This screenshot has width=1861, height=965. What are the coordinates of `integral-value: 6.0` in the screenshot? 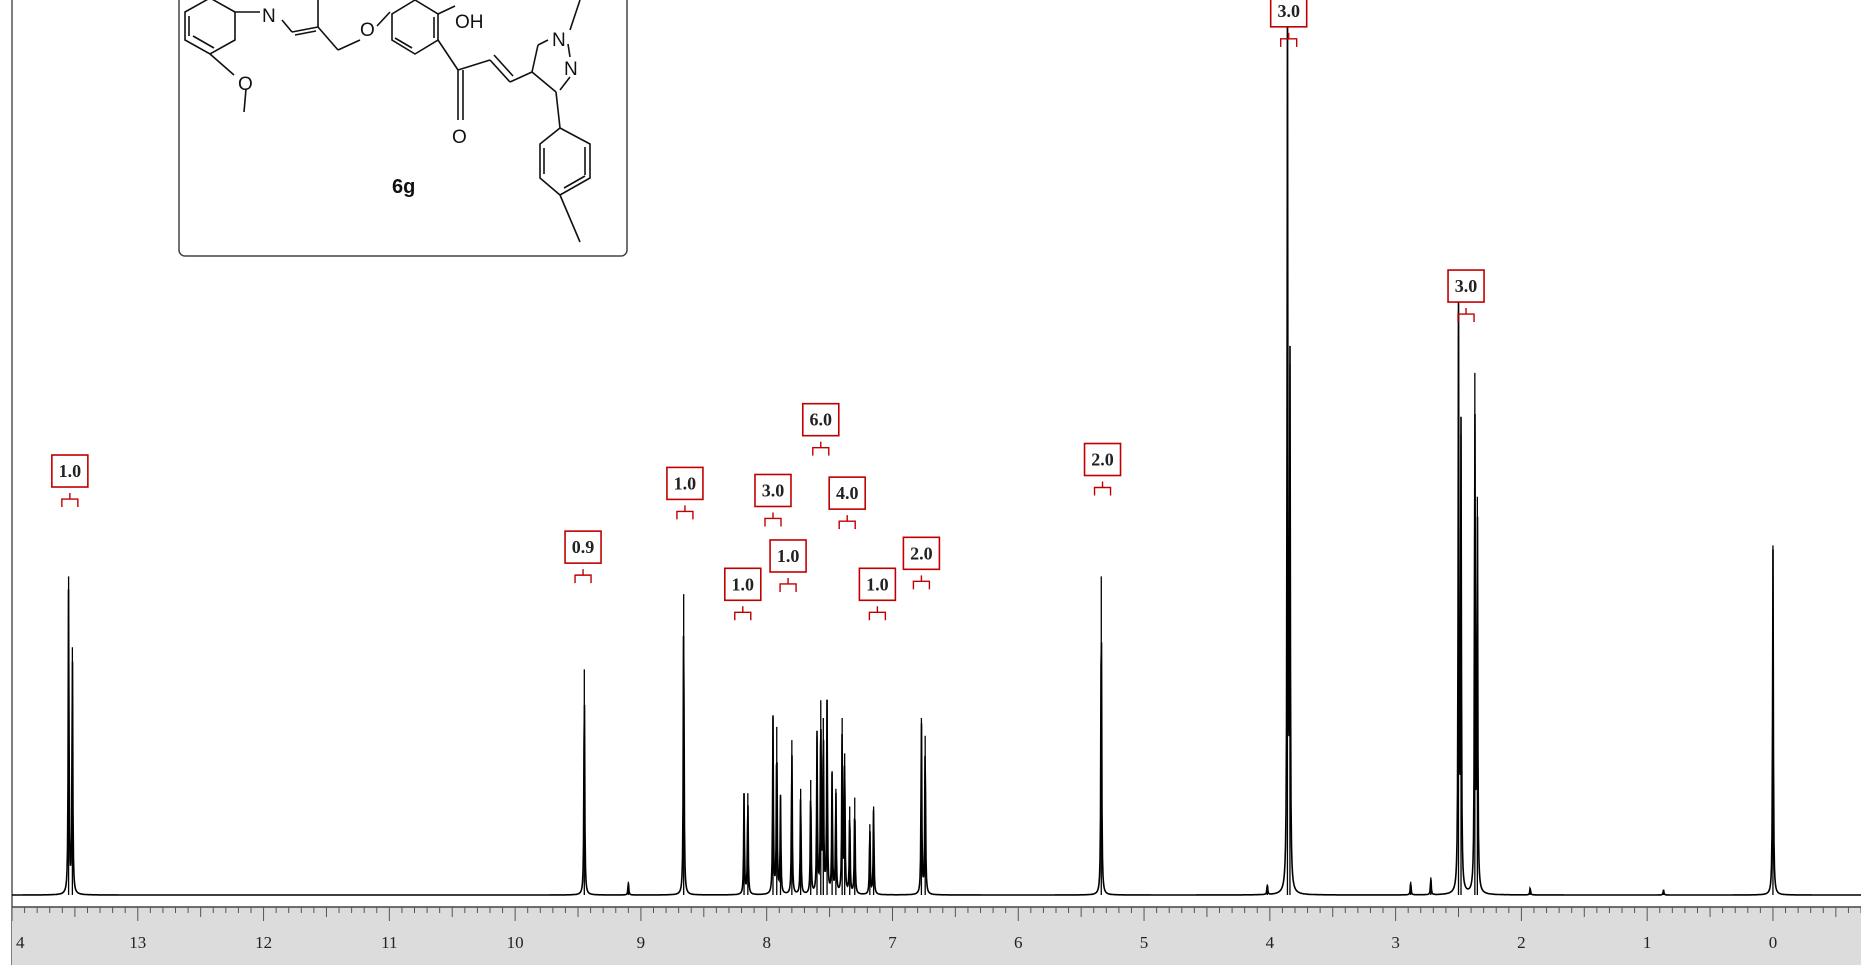 It's located at (821, 420).